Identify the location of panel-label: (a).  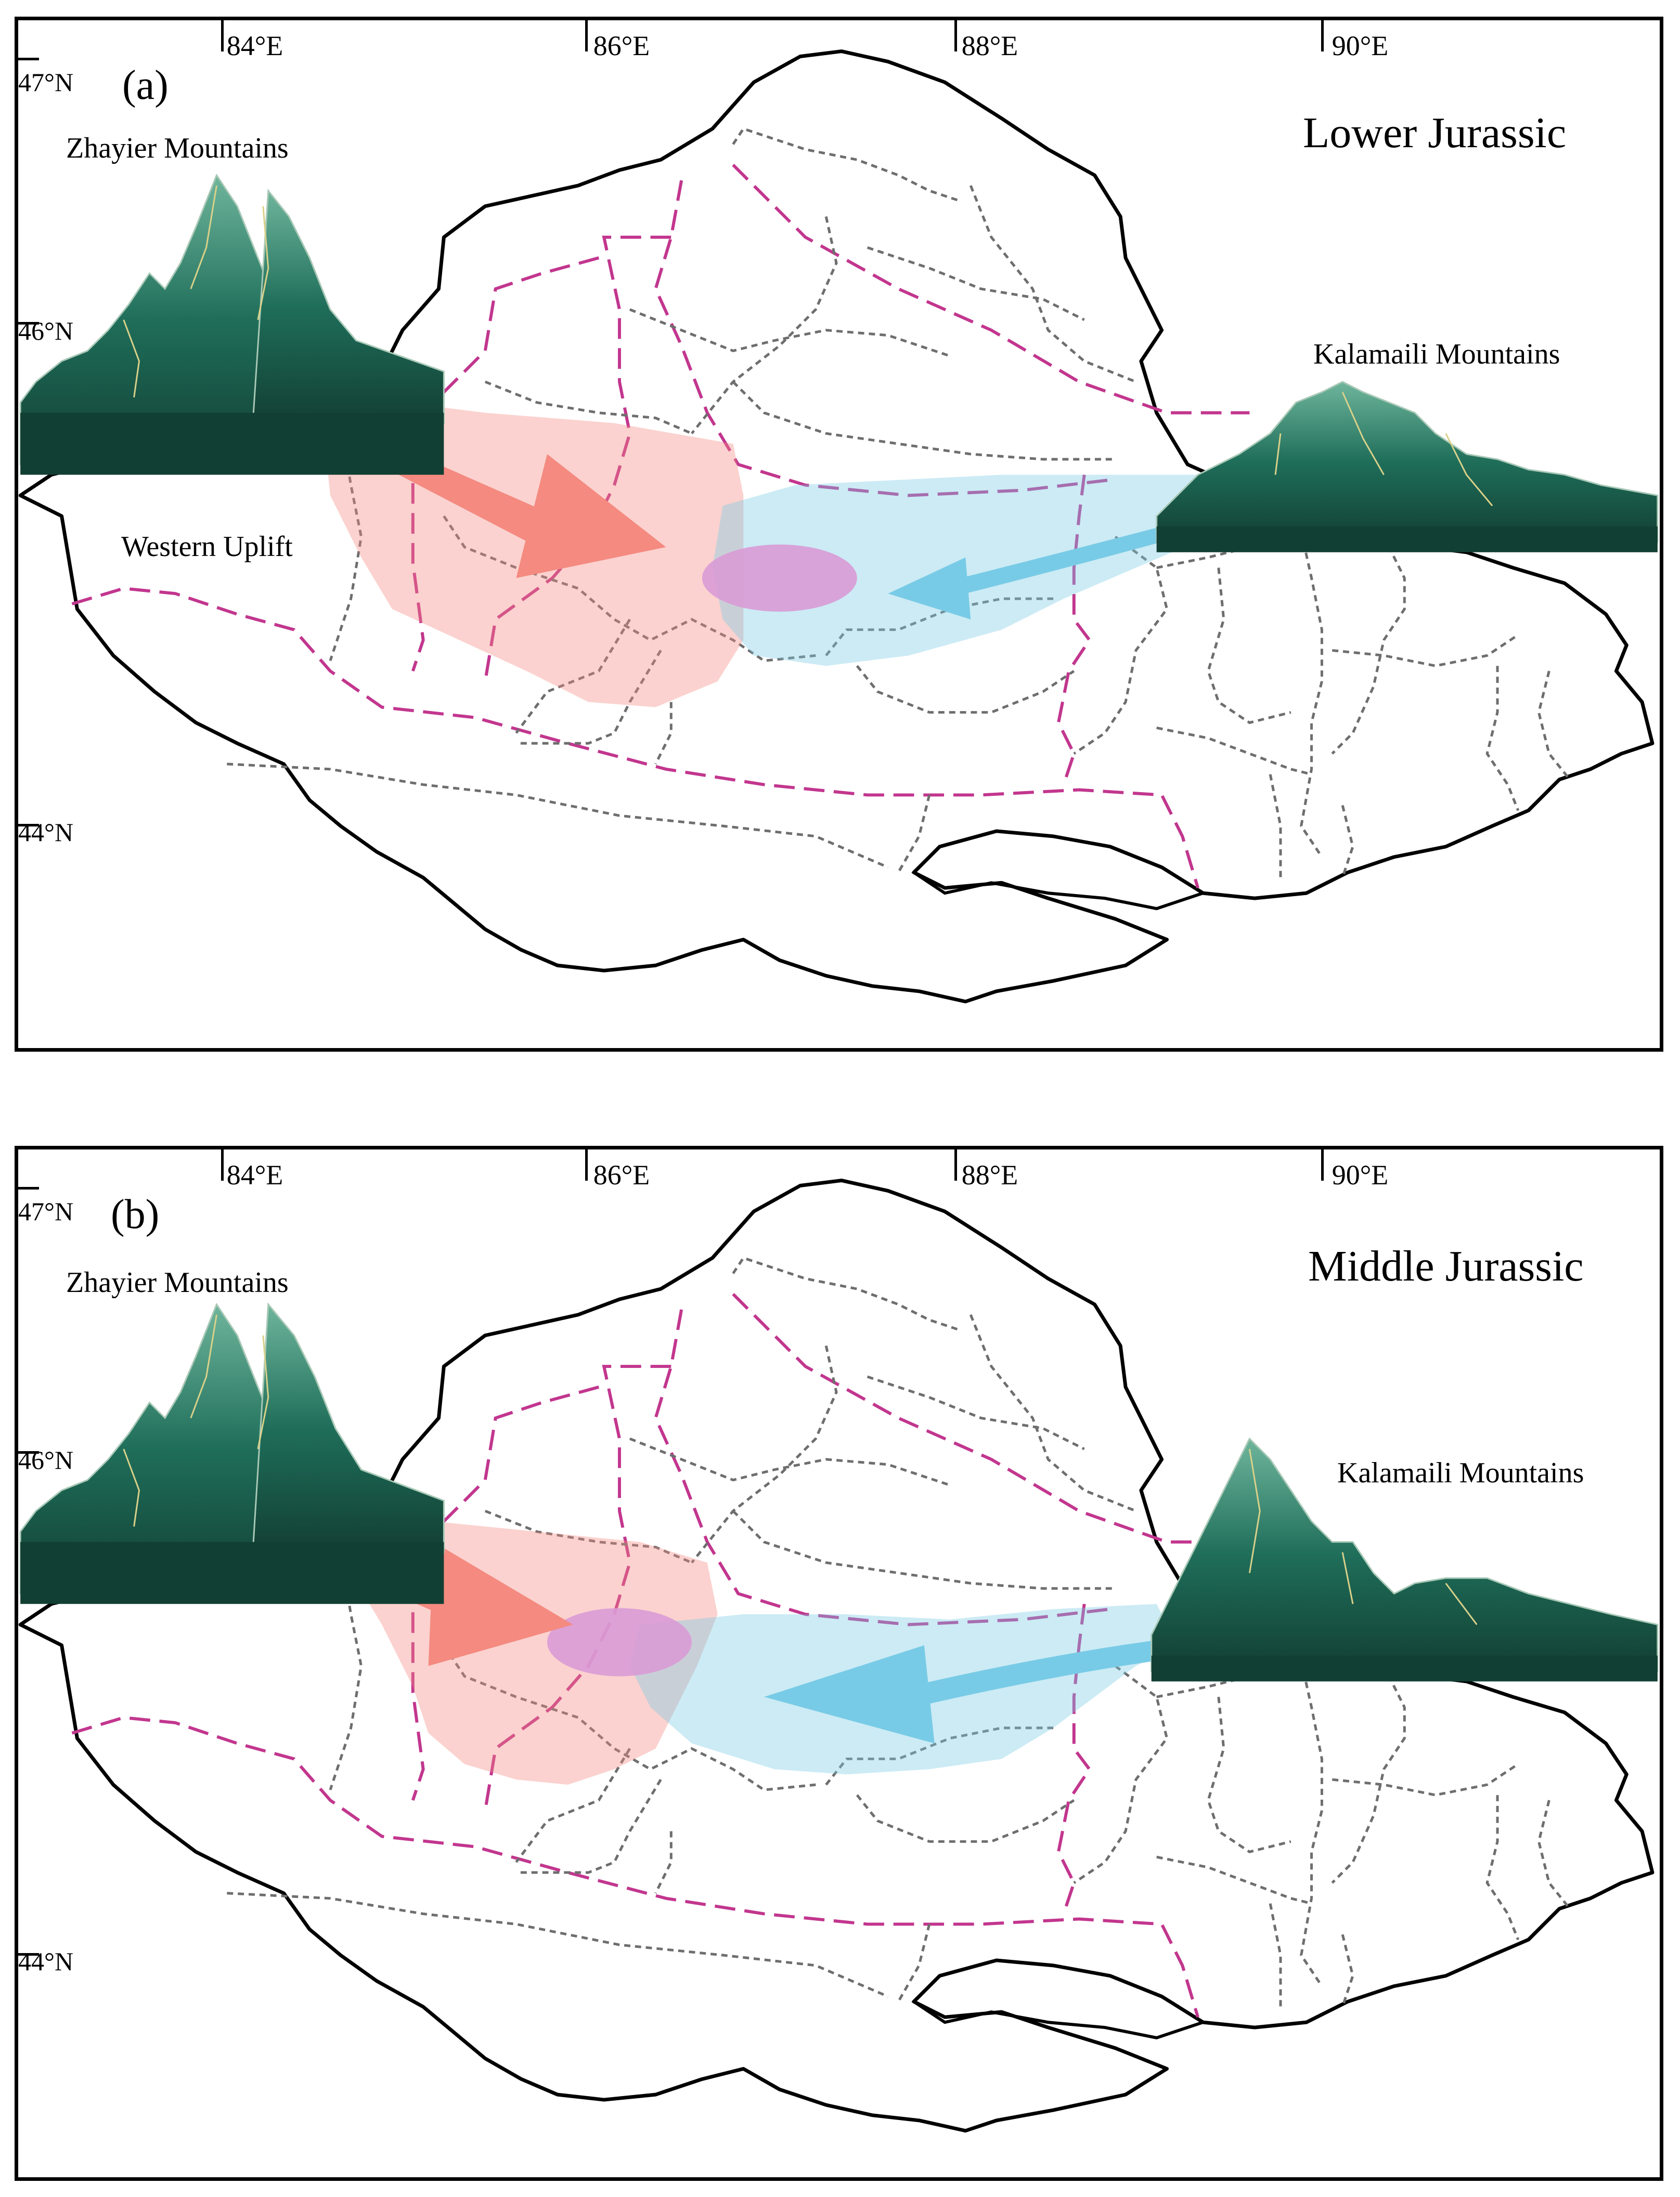
(145, 85).